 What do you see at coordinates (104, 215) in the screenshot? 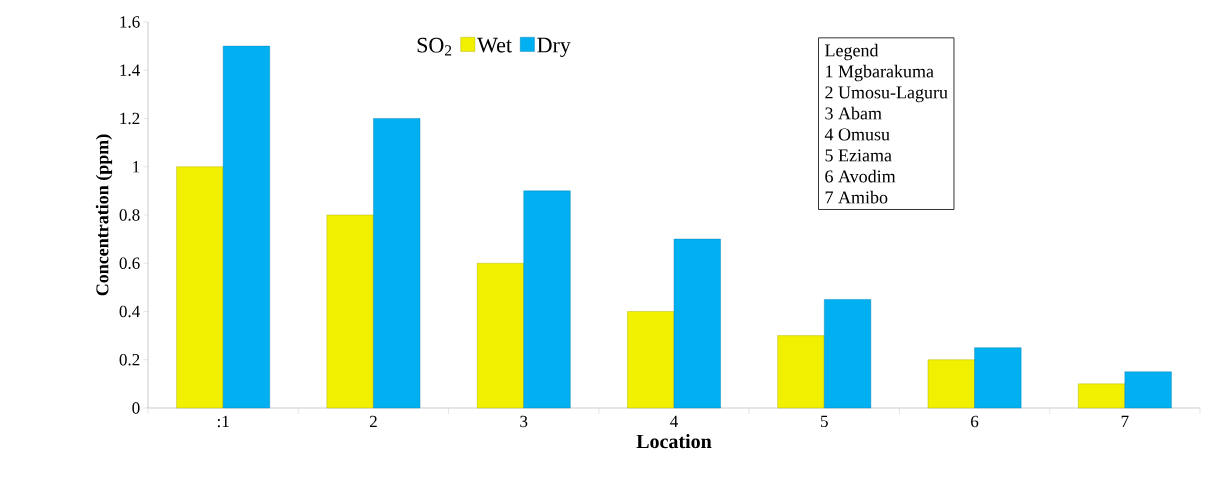
I see `y-axis-title: Concentration (ppm)` at bounding box center [104, 215].